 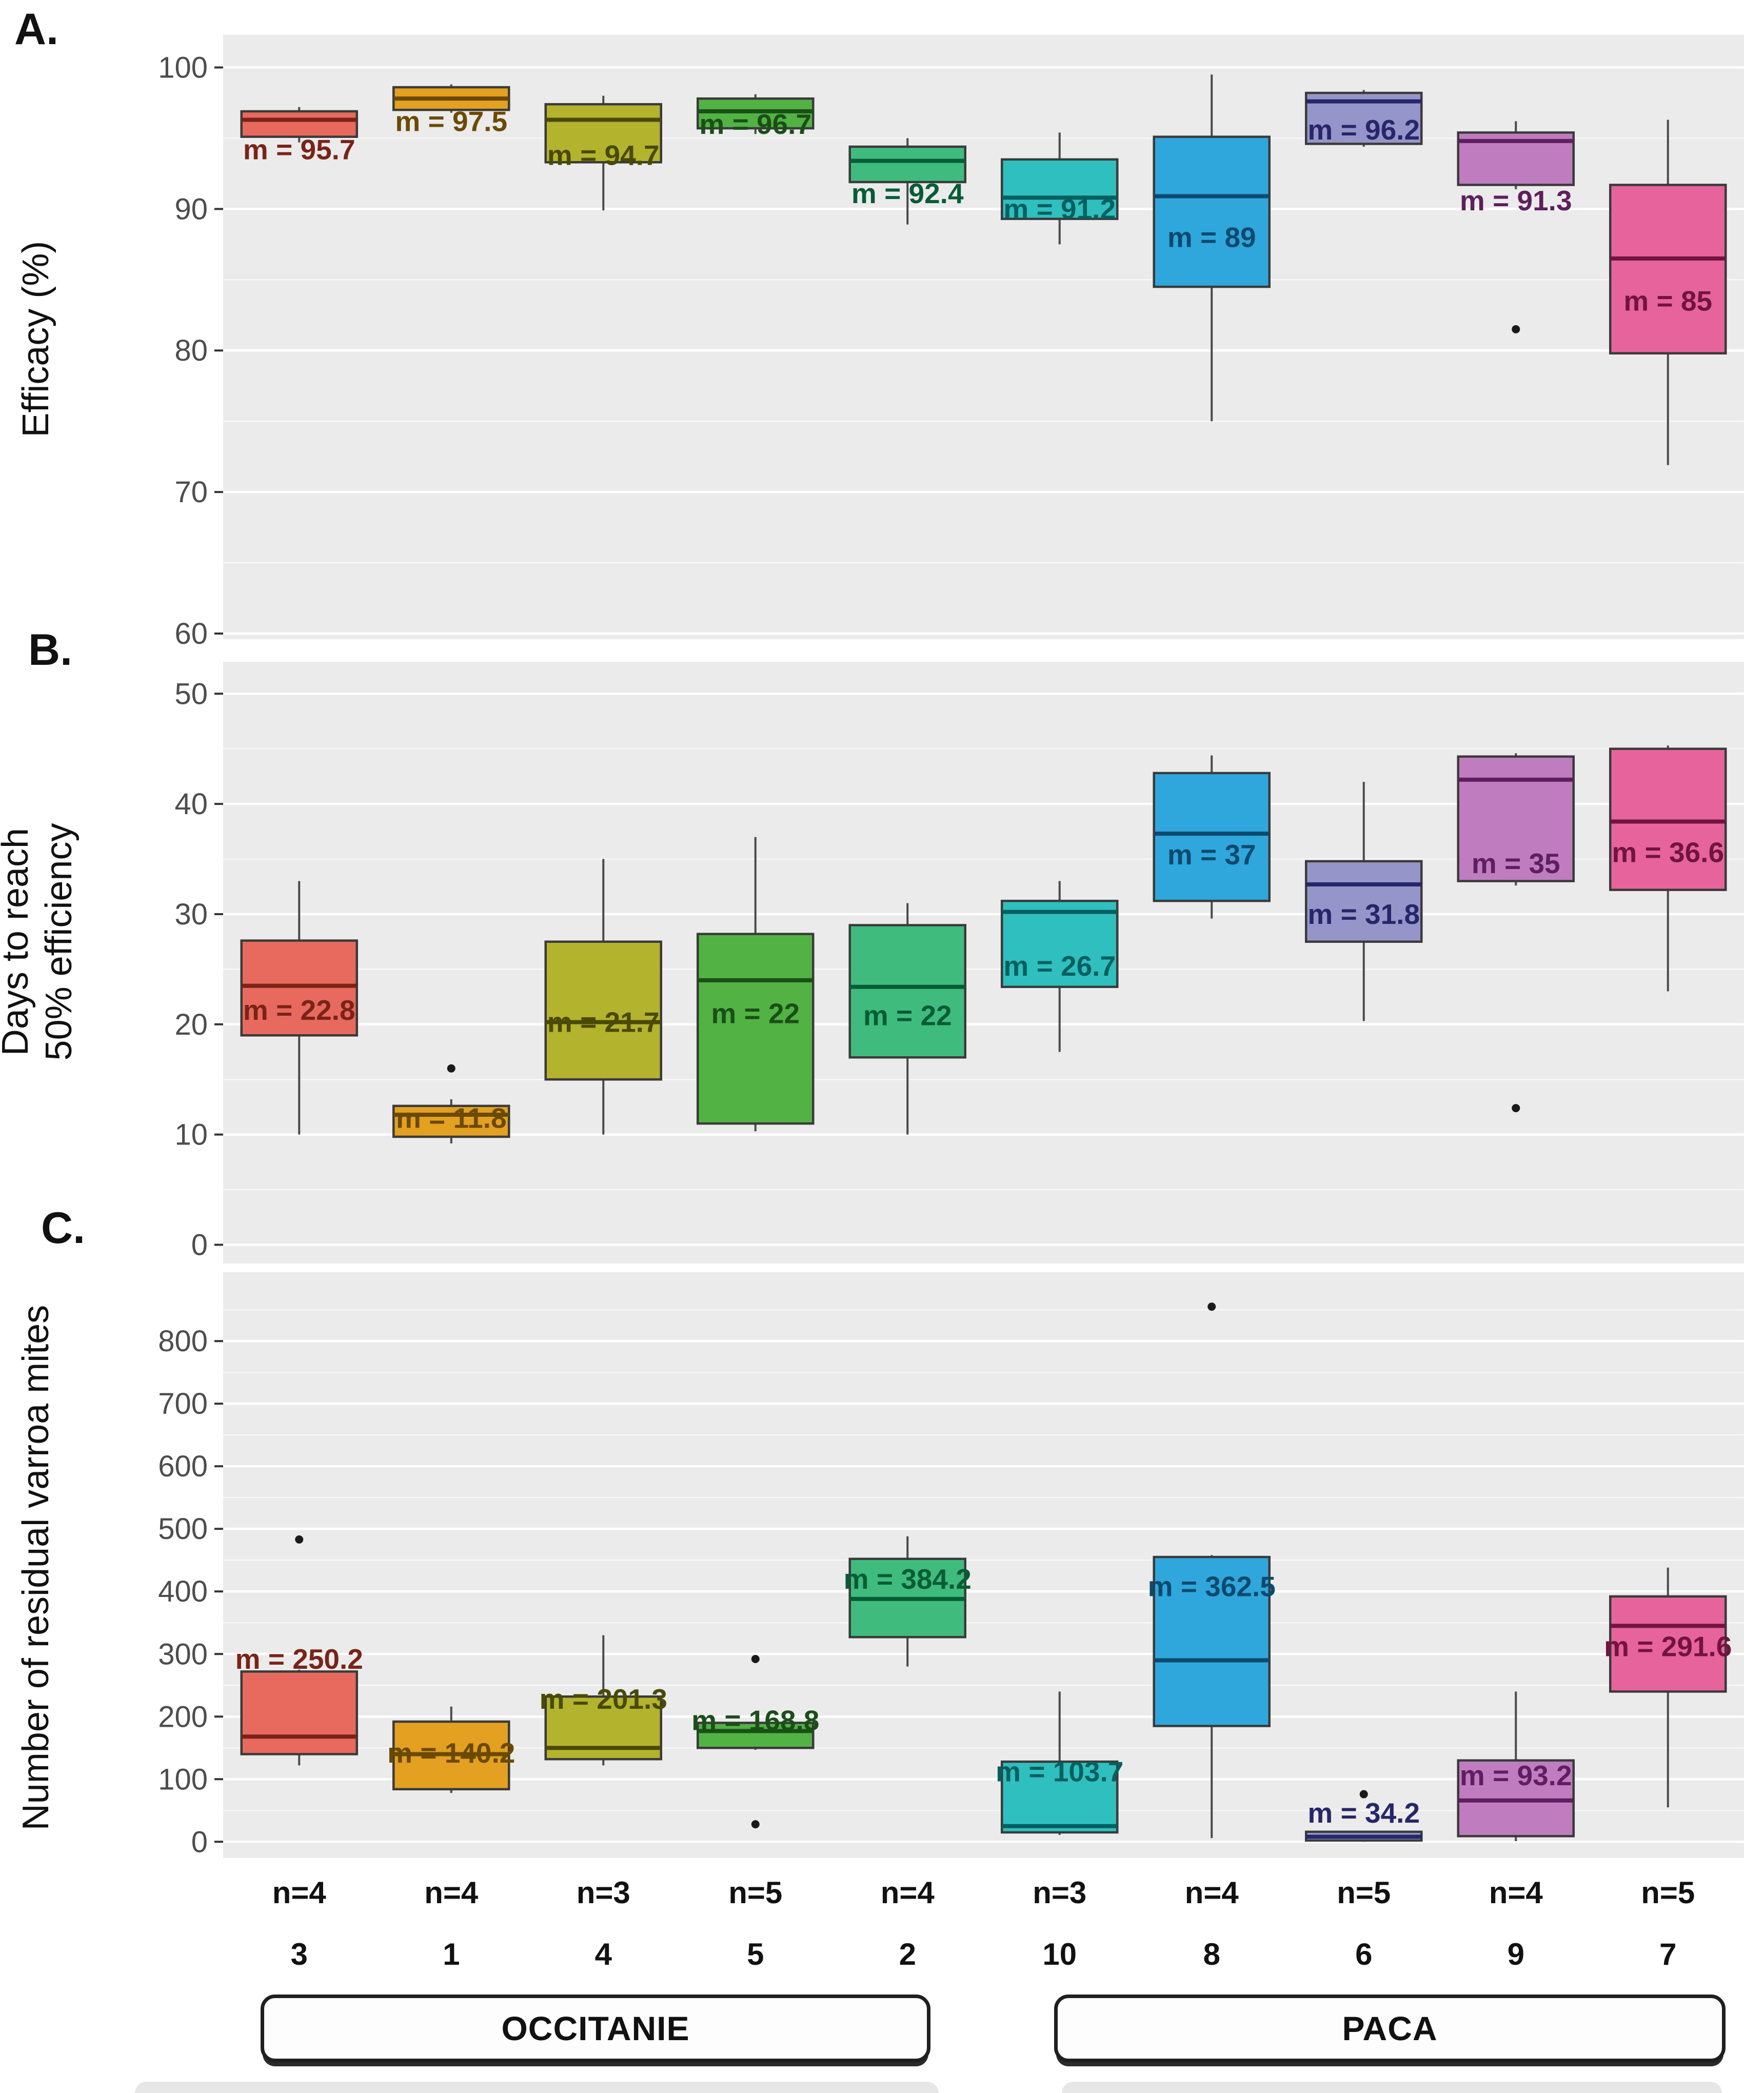 What do you see at coordinates (191, 350) in the screenshot?
I see `y-tick-label: 80` at bounding box center [191, 350].